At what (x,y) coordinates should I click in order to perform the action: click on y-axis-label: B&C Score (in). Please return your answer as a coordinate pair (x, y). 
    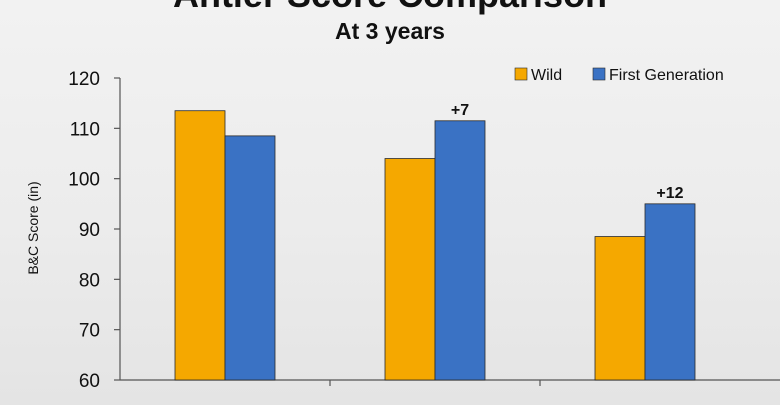
    Looking at the image, I should click on (33, 227).